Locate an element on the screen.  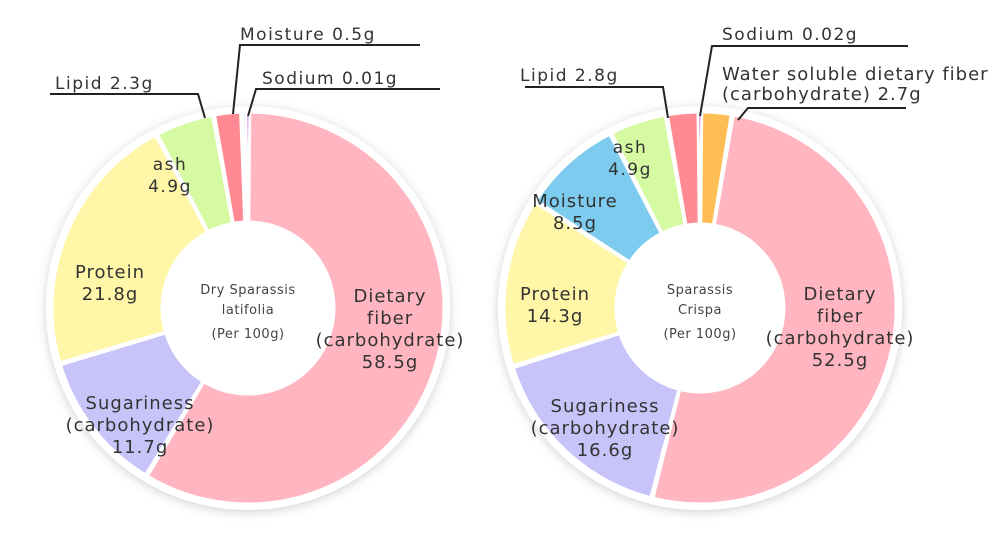
center-label-line: Sparassis is located at coordinates (700, 290).